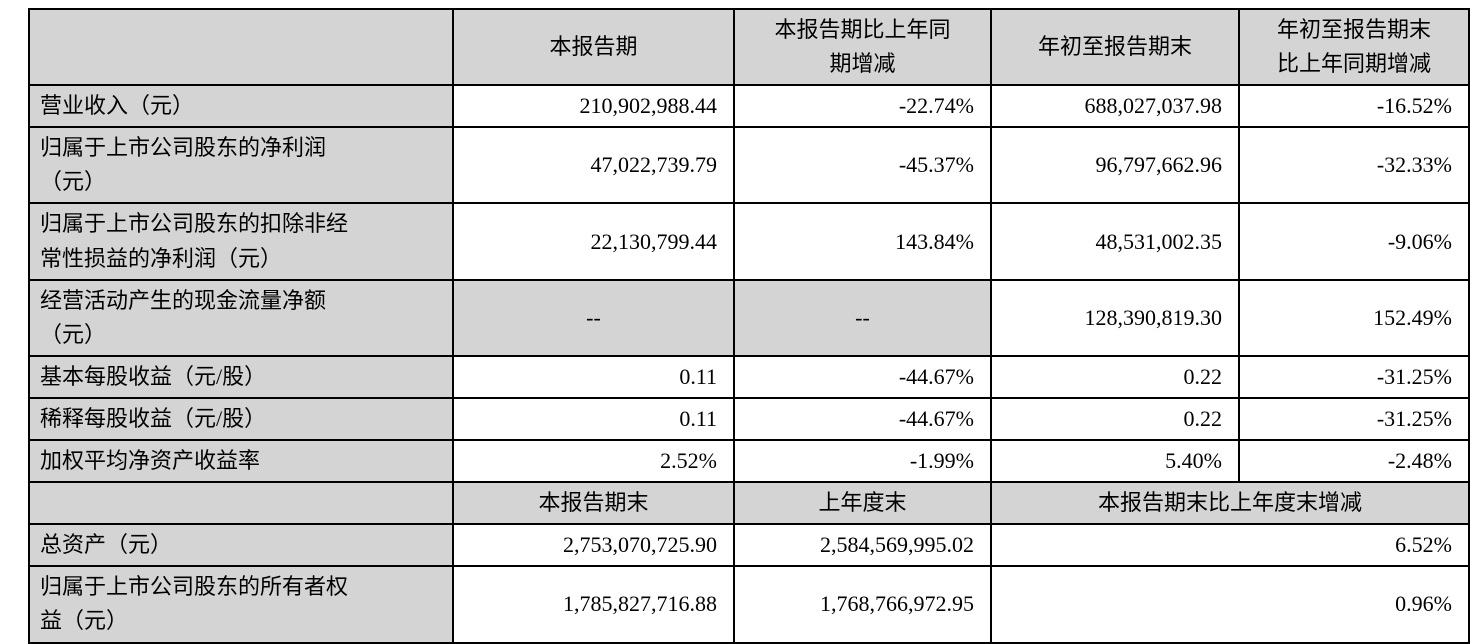  I want to click on row-label-cell: 归属于上市公司股东的所有者权益（元）, so click(241, 604).